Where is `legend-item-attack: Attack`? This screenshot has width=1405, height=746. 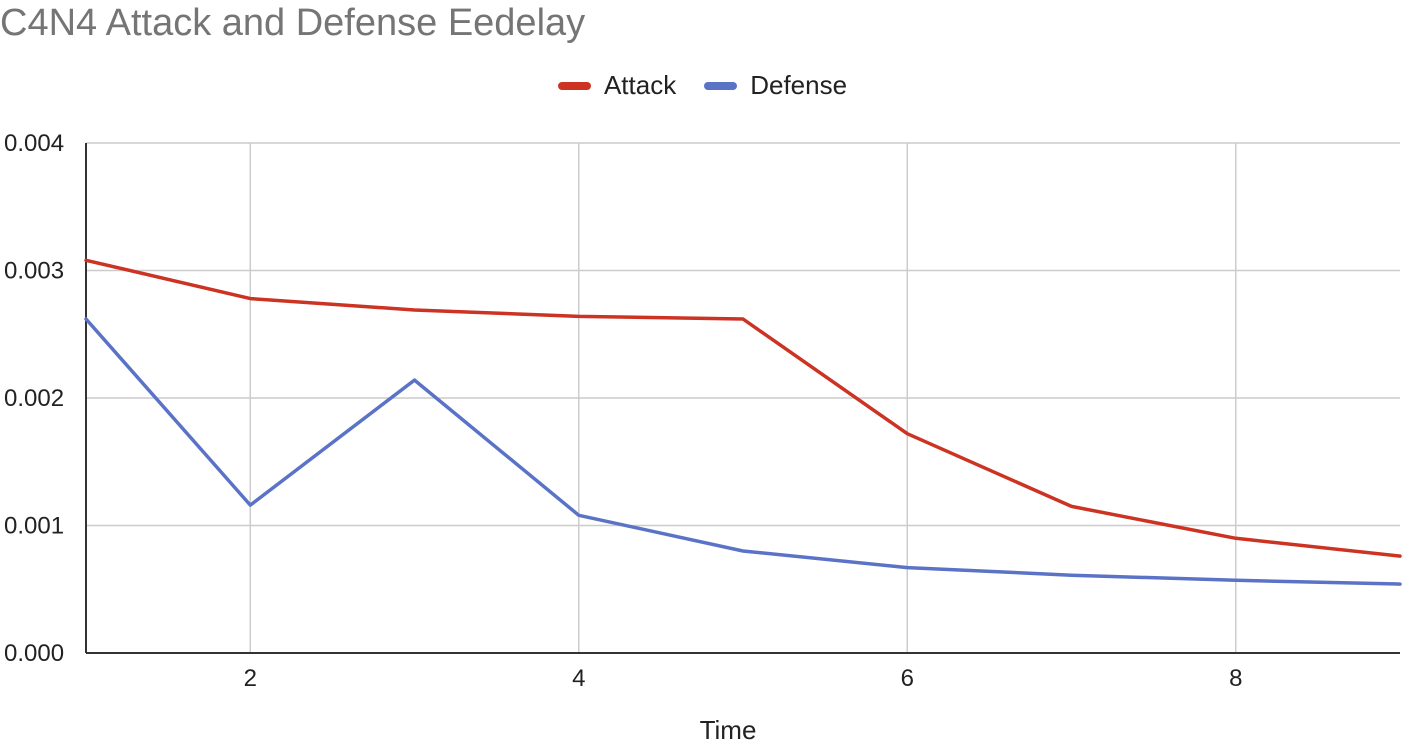
legend-item-attack: Attack is located at coordinates (617, 85).